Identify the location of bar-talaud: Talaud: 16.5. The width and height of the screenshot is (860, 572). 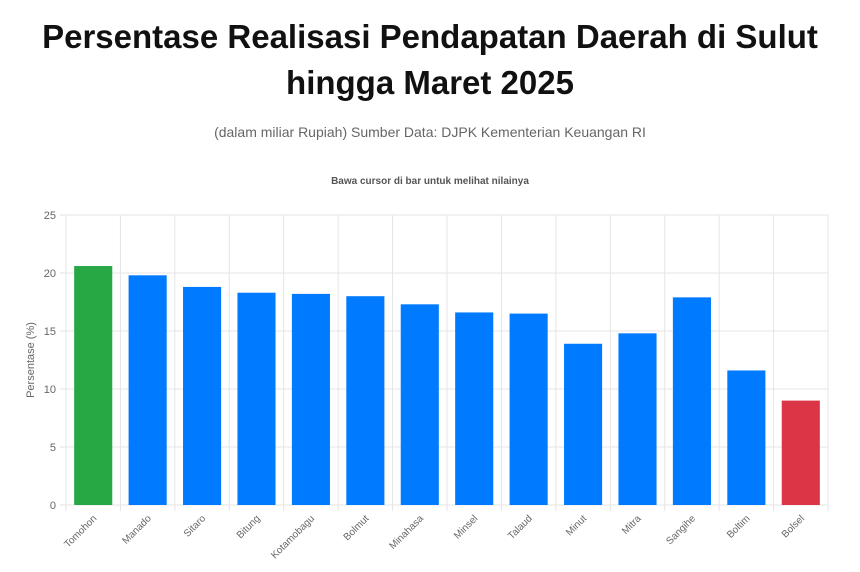
(528, 409).